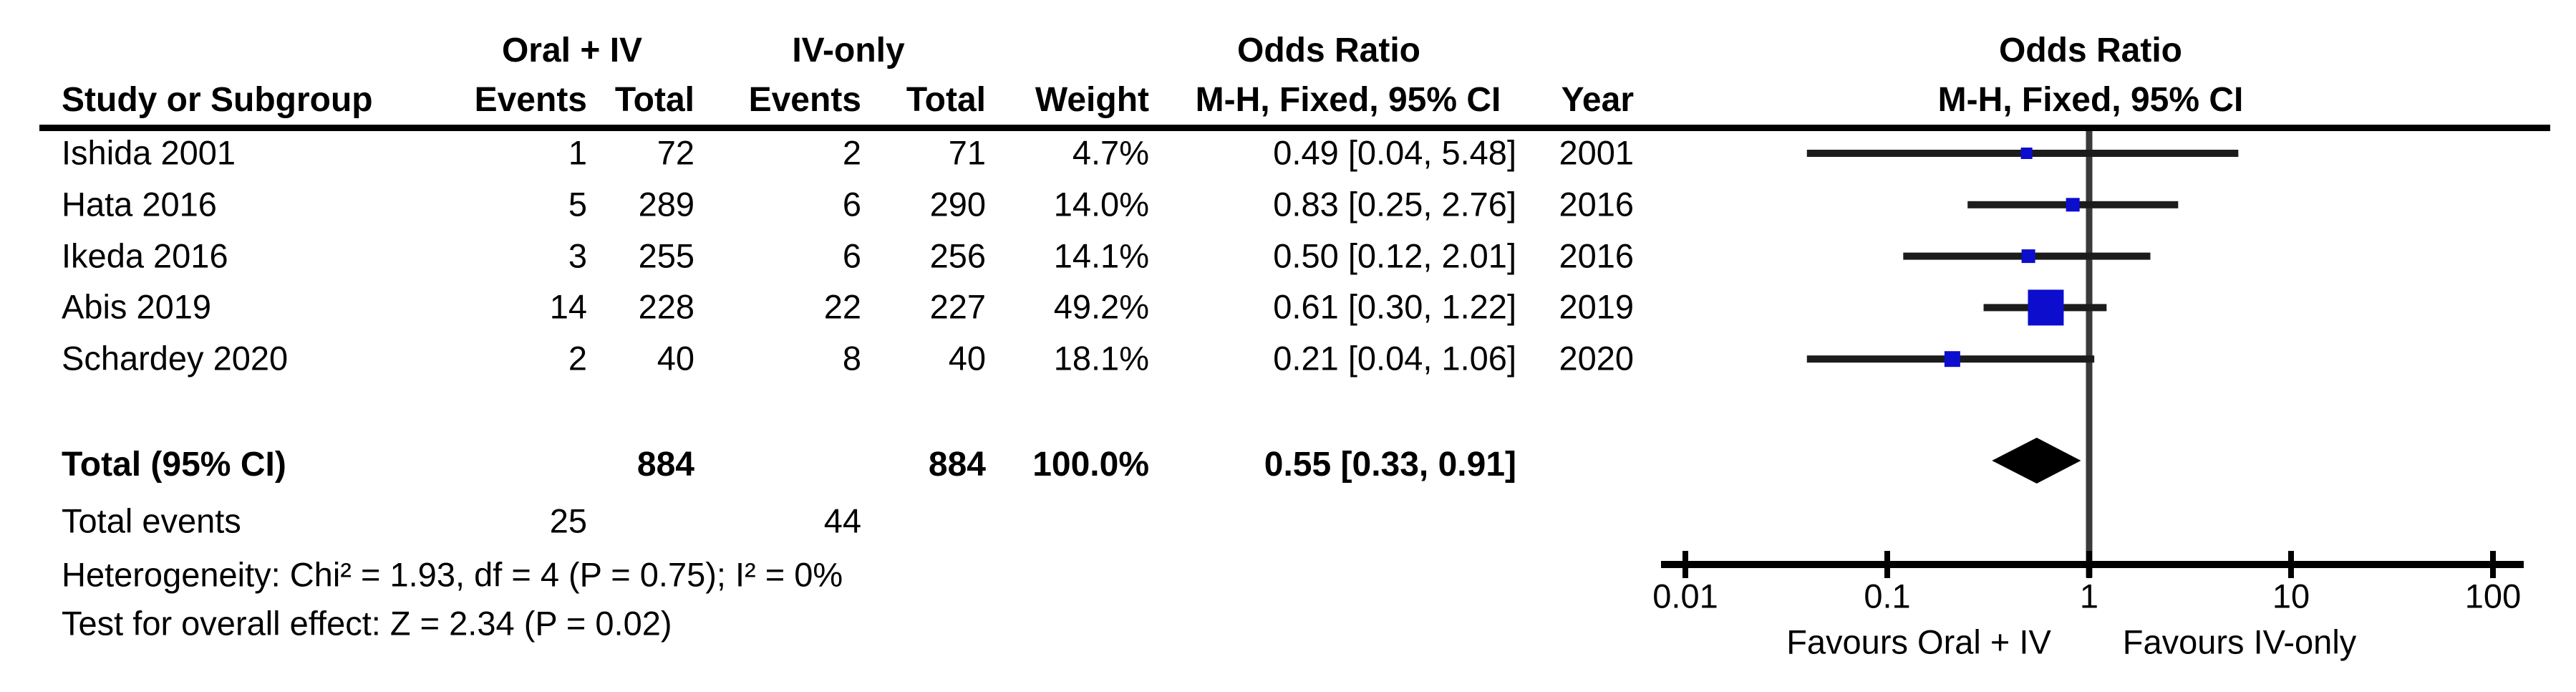 This screenshot has width=2576, height=692. I want to click on pooled-effect-diamond, so click(2037, 461).